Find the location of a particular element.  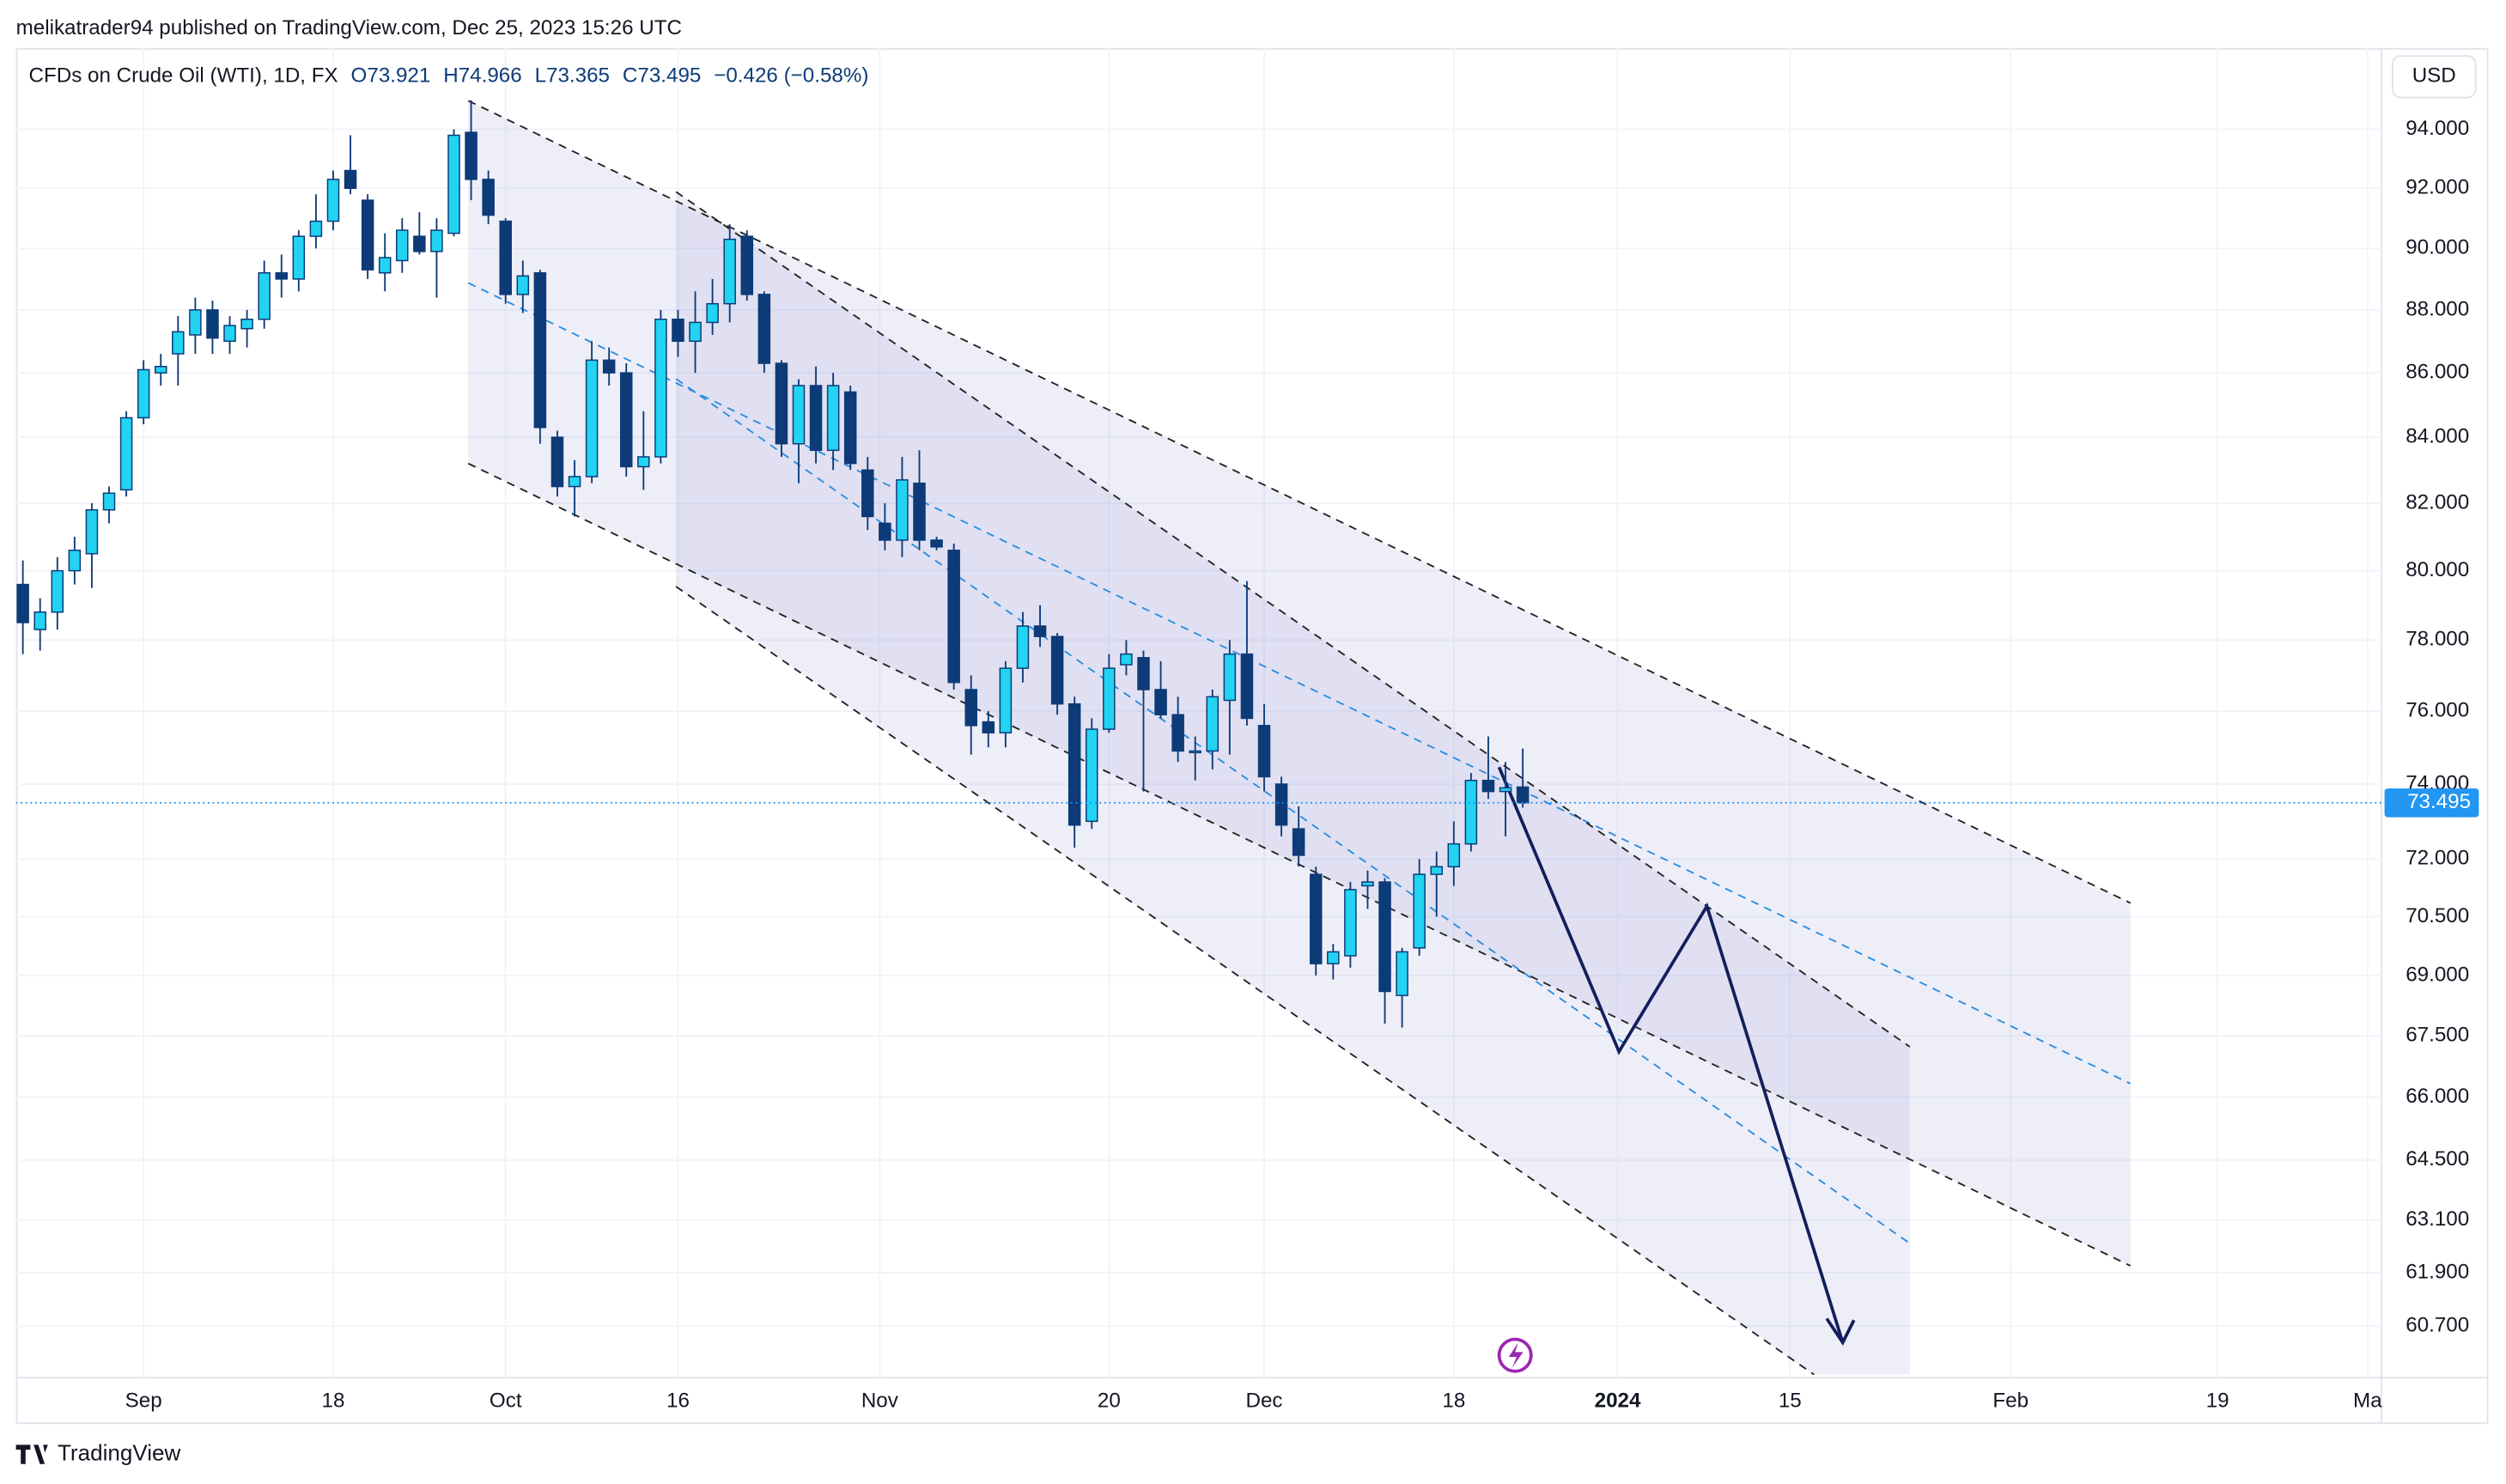

x-tick-label: Oct is located at coordinates (506, 1402).